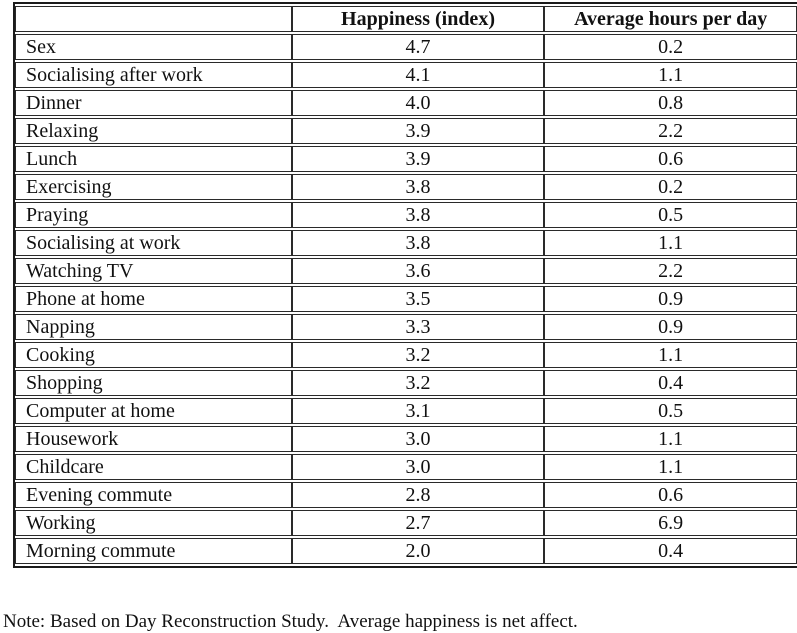 The height and width of the screenshot is (633, 797). I want to click on column-header-average-hours-per-day: Average hours per day, so click(670, 19).